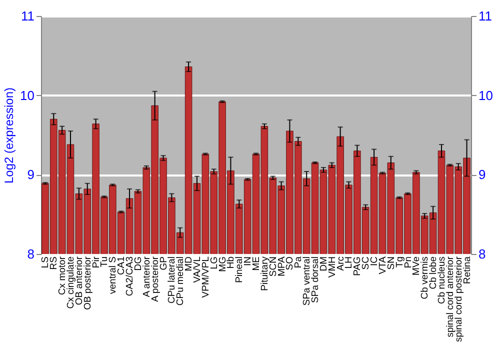 Image resolution: width=500 pixels, height=350 pixels. Describe the element at coordinates (482, 254) in the screenshot. I see `y2-tick-label: 8` at that location.